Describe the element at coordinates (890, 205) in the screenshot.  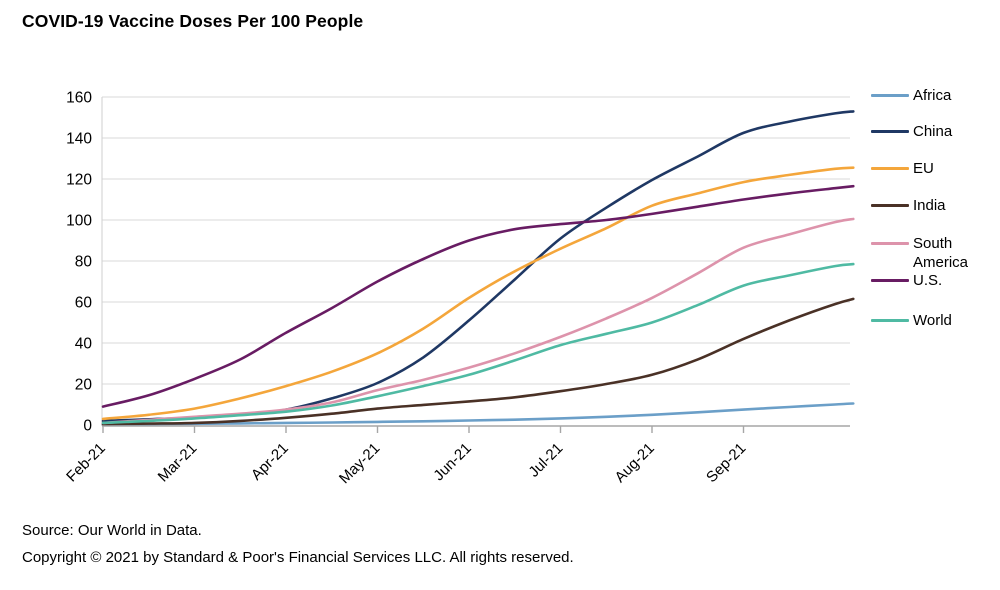
I see `legend-swatch-india` at that location.